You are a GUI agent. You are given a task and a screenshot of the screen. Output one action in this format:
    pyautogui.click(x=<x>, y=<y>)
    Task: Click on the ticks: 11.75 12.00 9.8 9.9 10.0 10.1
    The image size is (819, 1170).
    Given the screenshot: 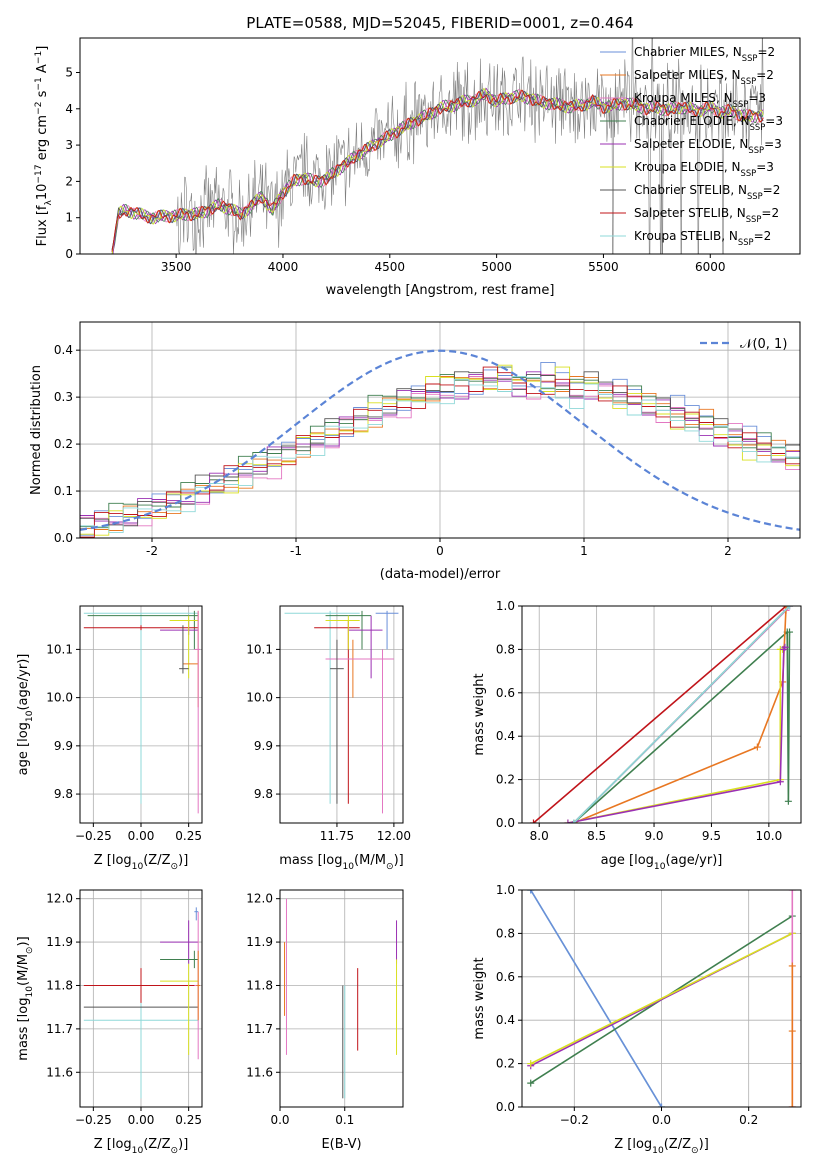 What is the action you would take?
    pyautogui.click(x=328, y=742)
    